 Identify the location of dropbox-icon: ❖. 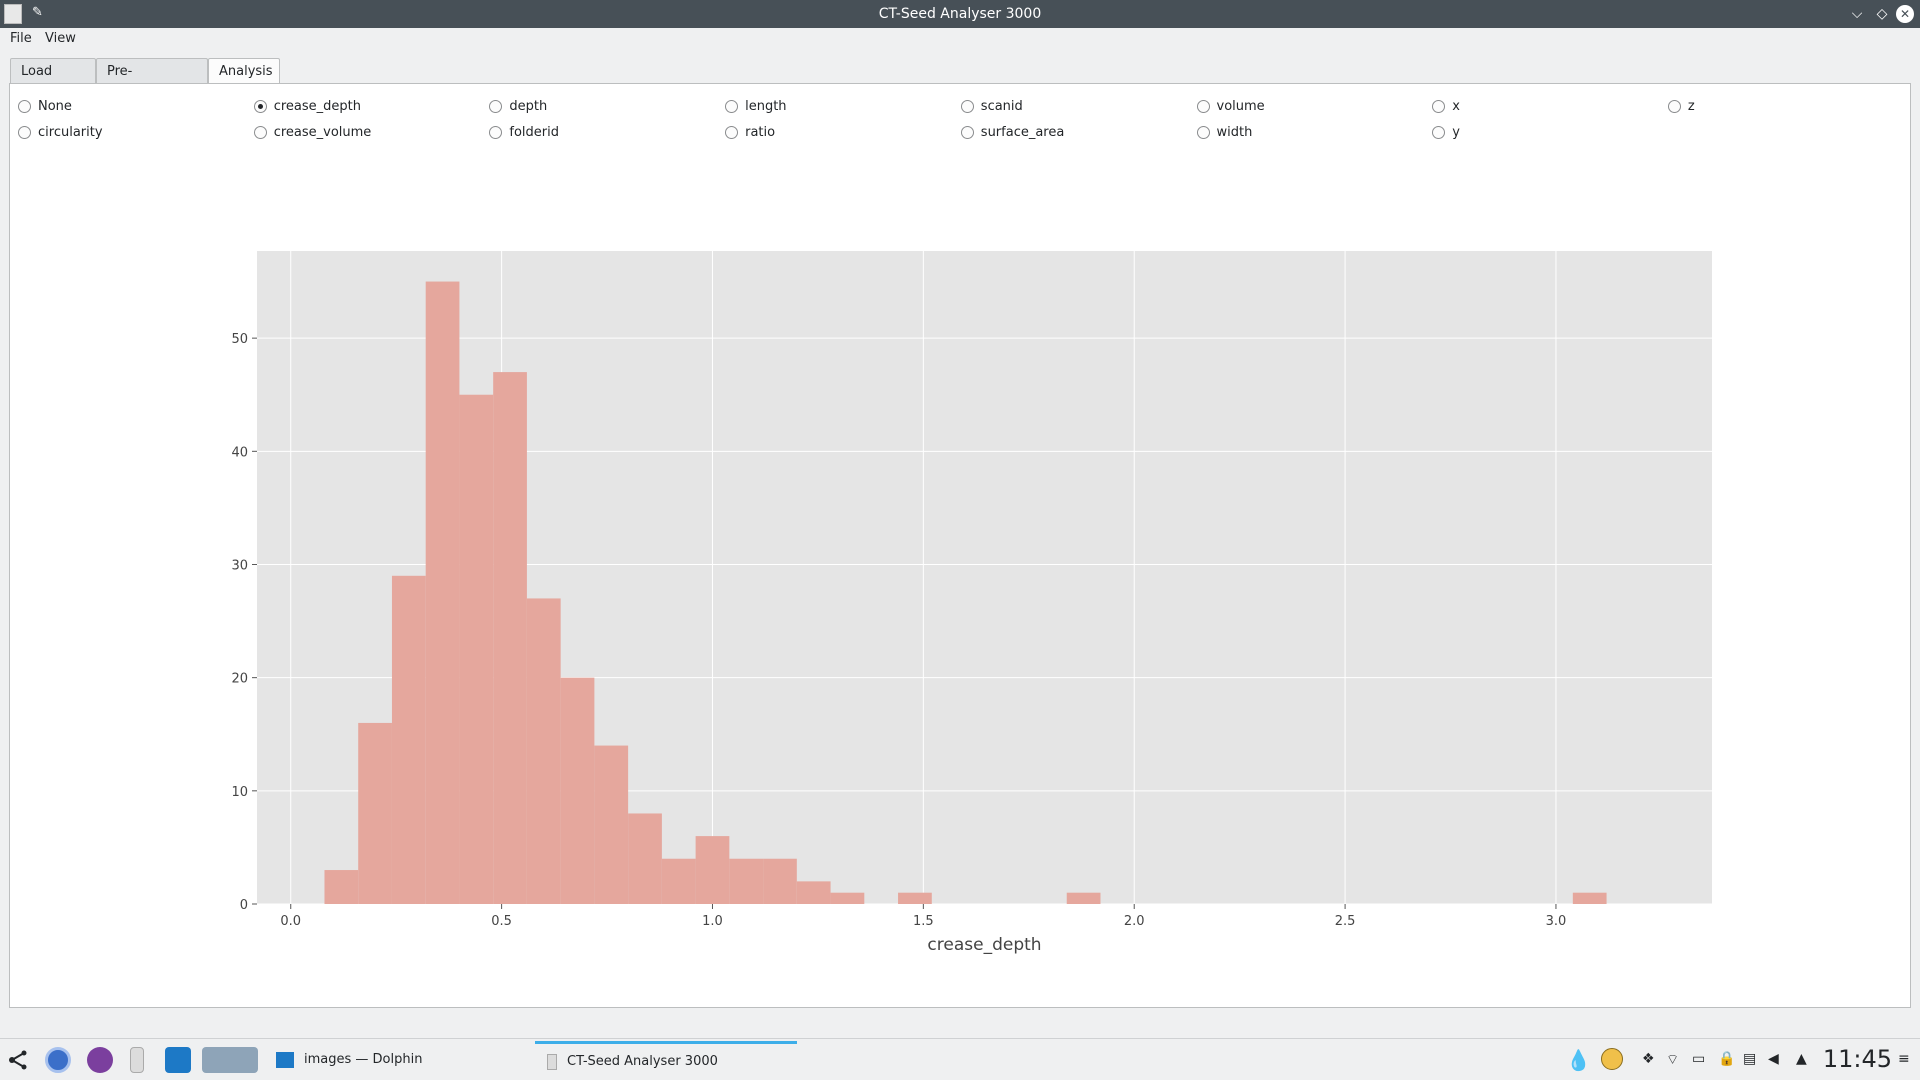
(1648, 1059).